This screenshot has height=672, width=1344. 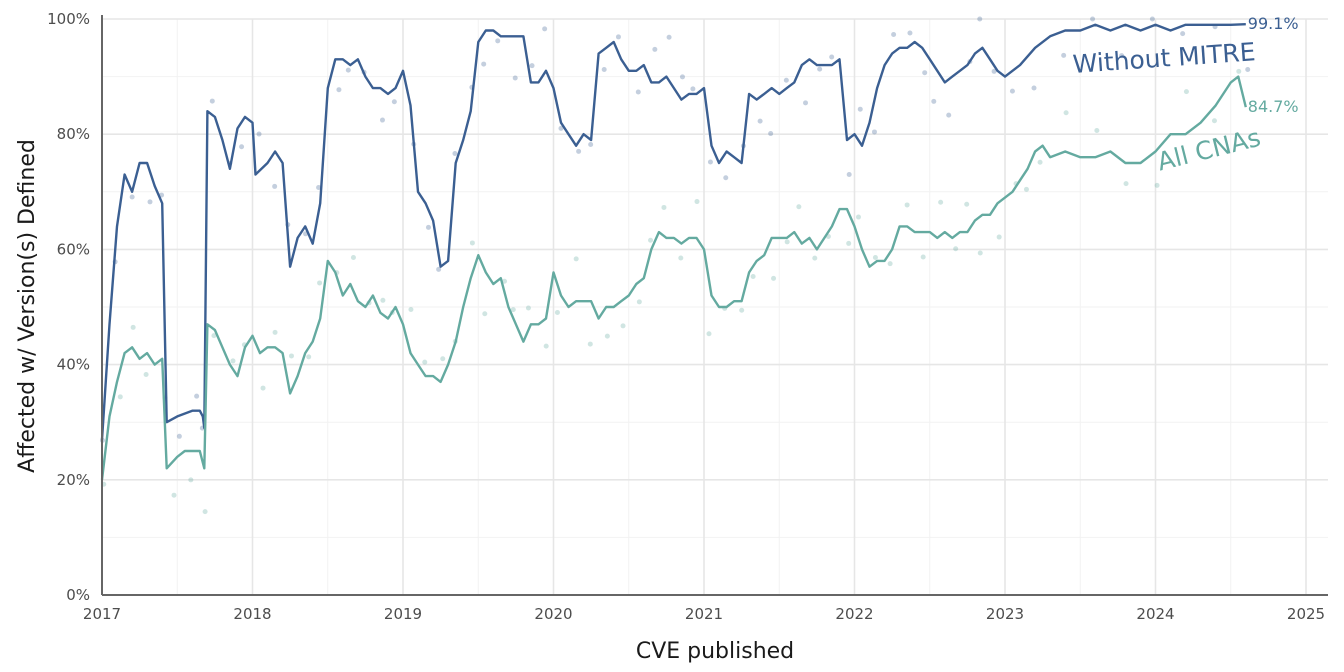 I want to click on y-tick-label: 0%, so click(x=78, y=595).